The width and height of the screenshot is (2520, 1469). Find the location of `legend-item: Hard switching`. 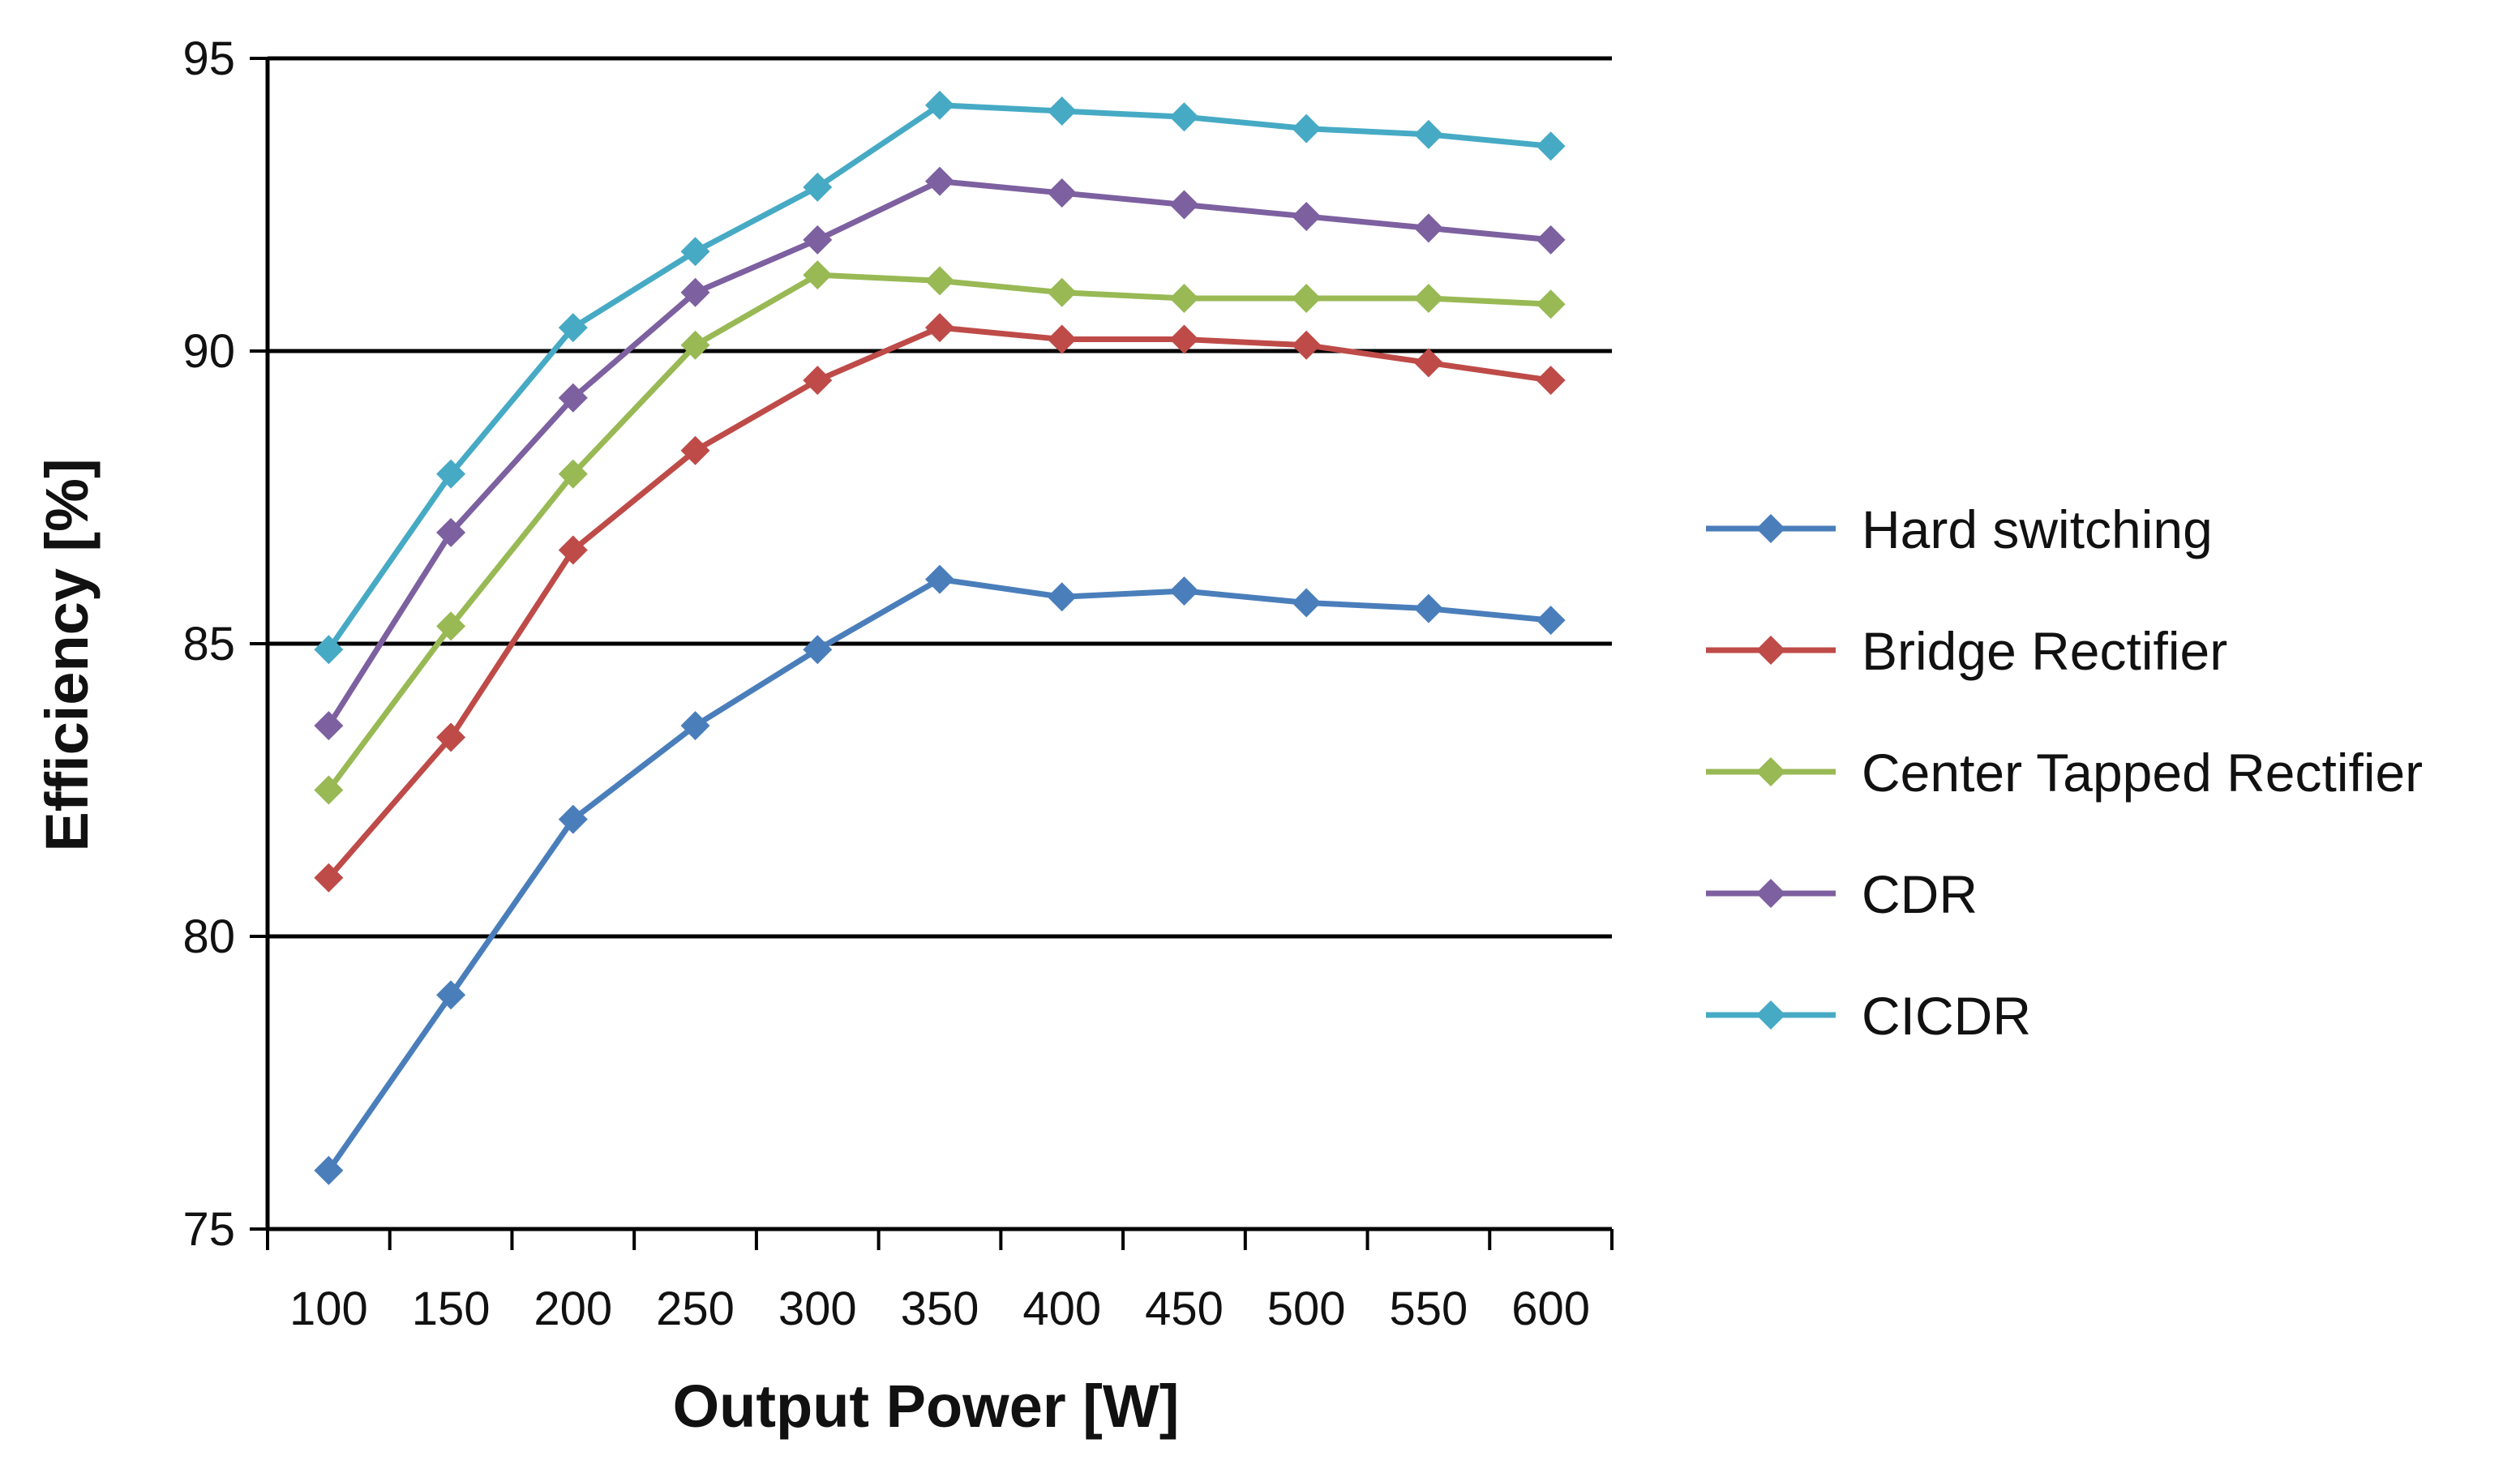

legend-item: Hard switching is located at coordinates (1960, 529).